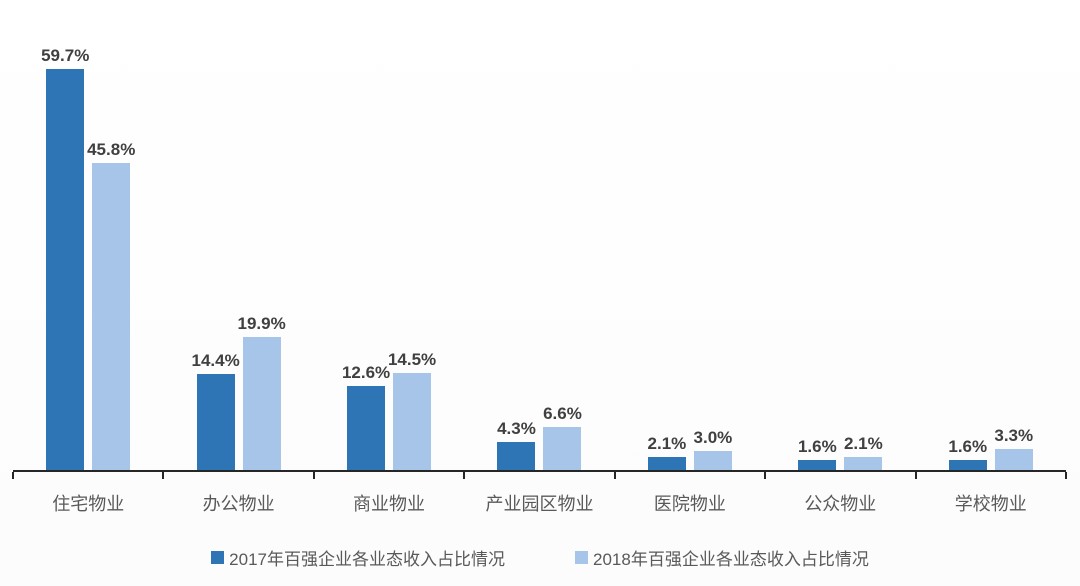 Image resolution: width=1080 pixels, height=586 pixels. I want to click on data-label: 3.0%, so click(713, 437).